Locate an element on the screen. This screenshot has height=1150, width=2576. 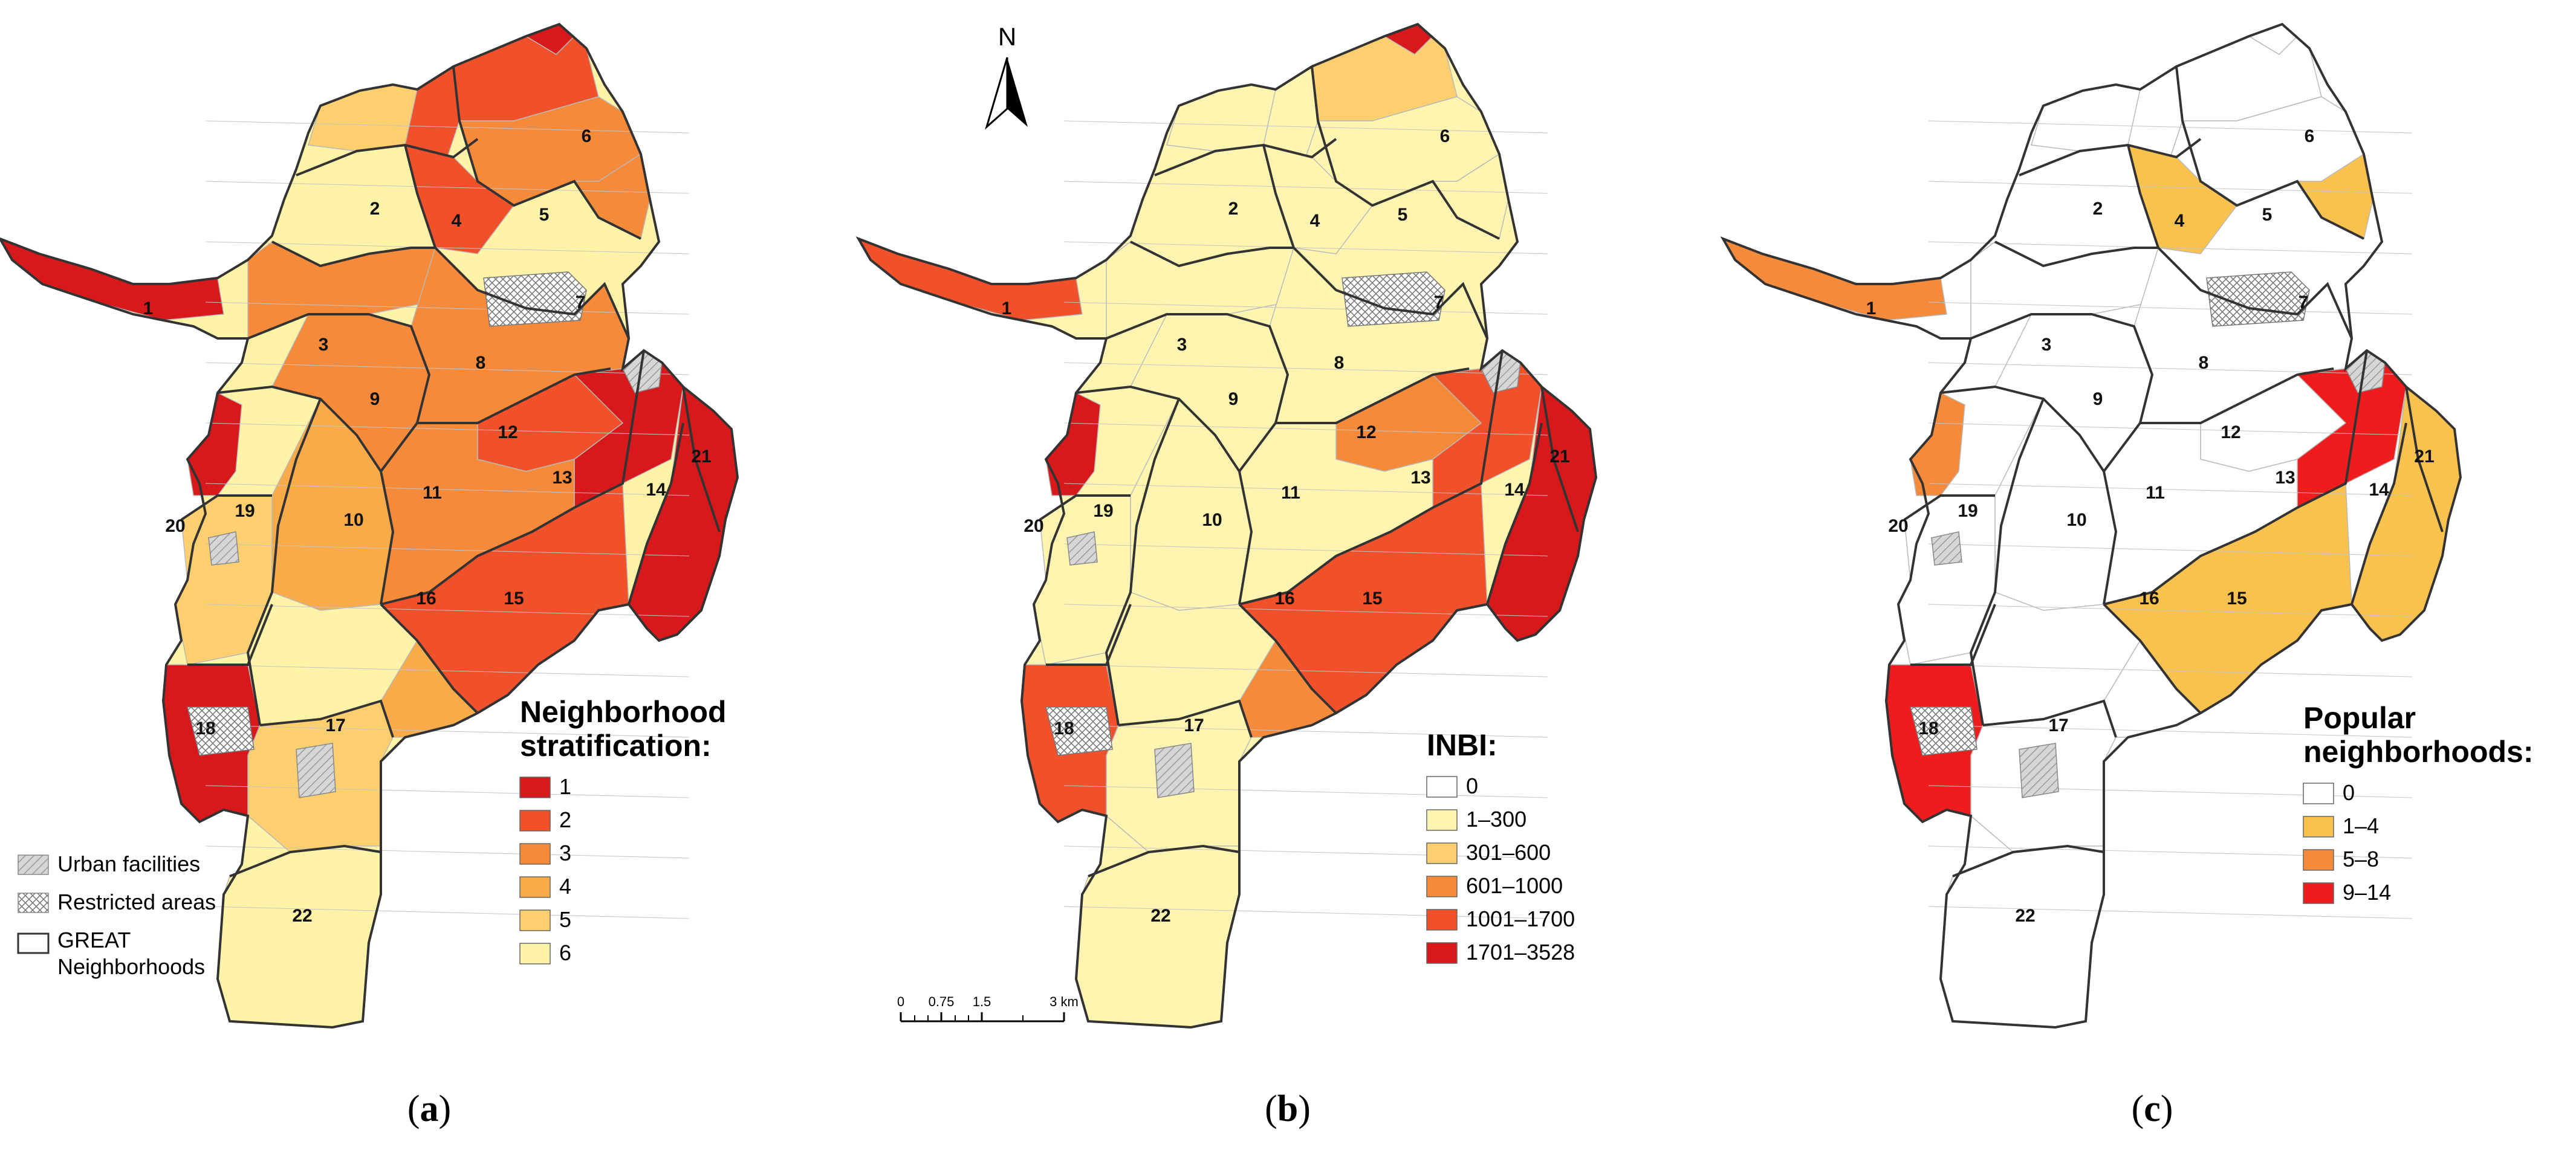
scale-tick-0: 0 is located at coordinates (901, 1001).